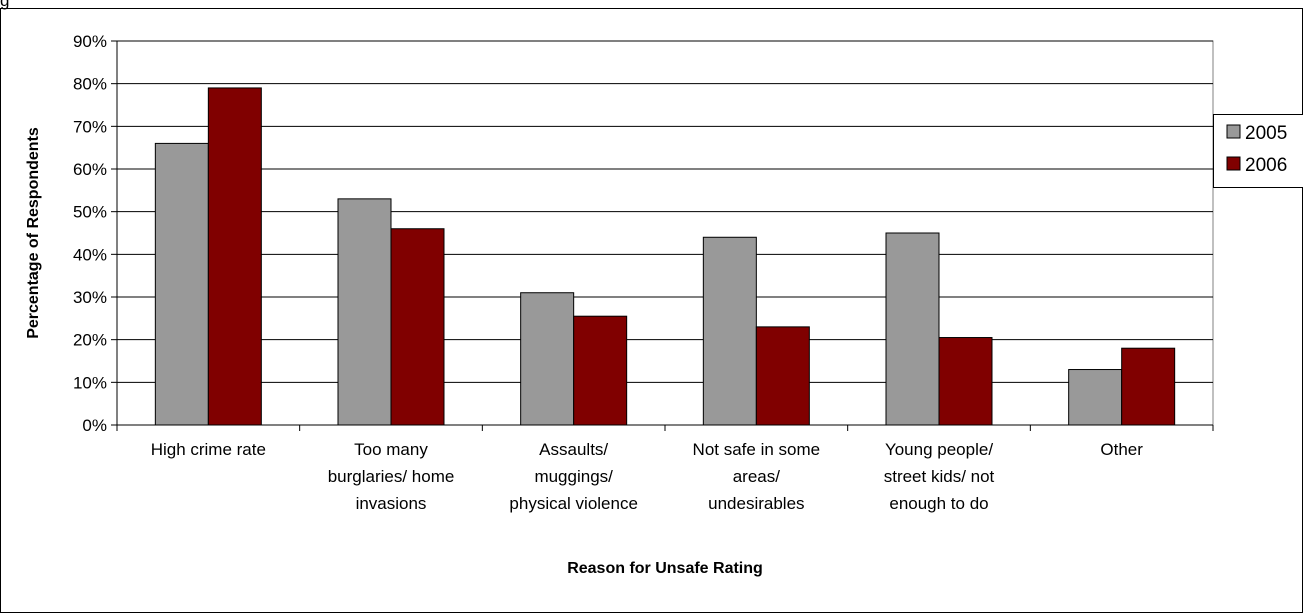 This screenshot has width=1303, height=613. Describe the element at coordinates (391, 476) in the screenshot. I see `x-category-label: Too many burglaries/ home invasions` at that location.